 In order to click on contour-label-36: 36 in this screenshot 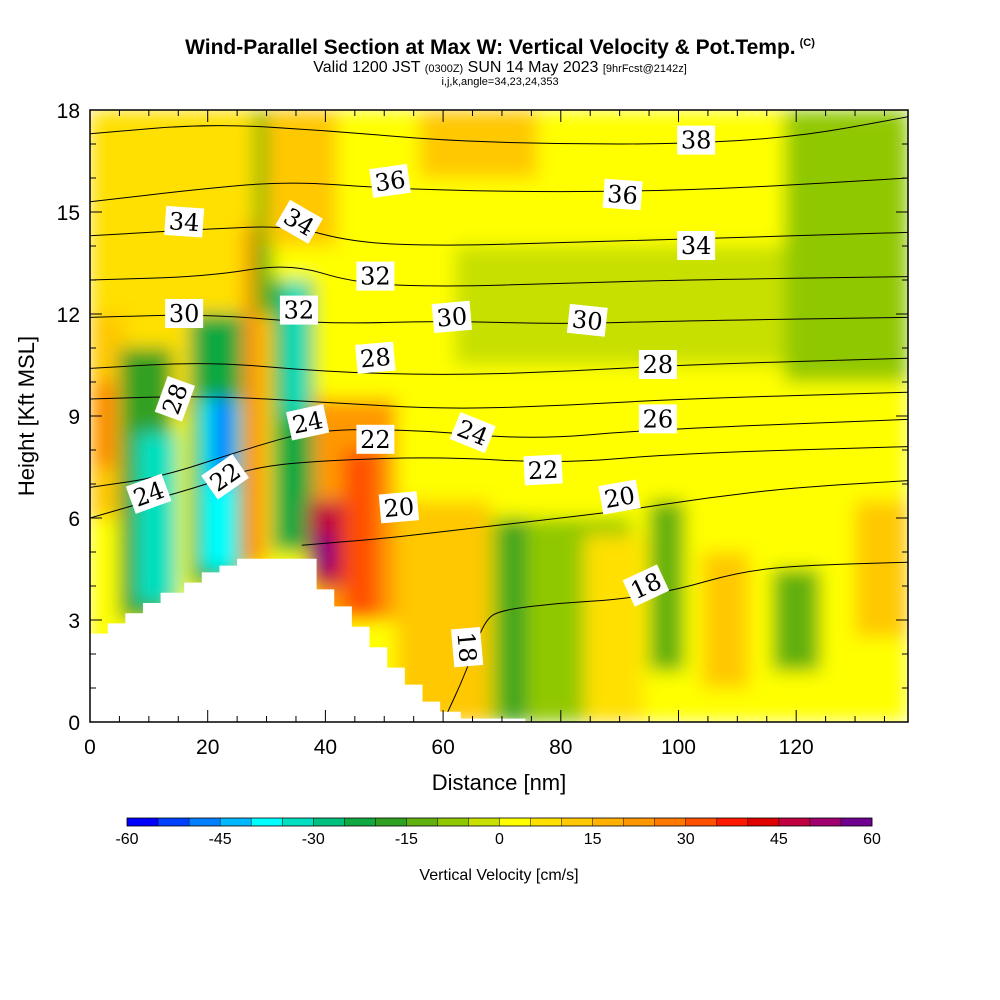, I will do `click(390, 180)`.